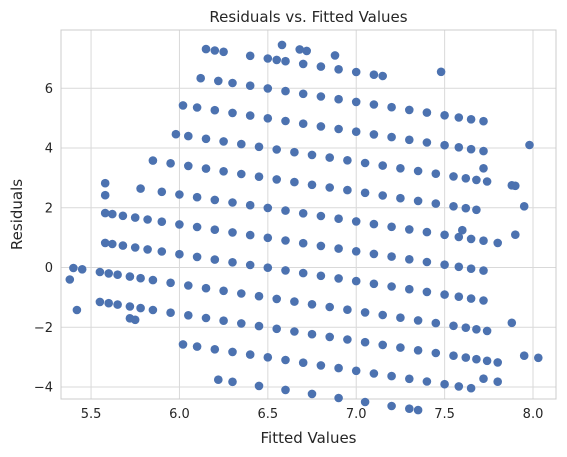 This screenshot has width=567, height=457. Describe the element at coordinates (49, 208) in the screenshot. I see `y-tick-label: 2` at that location.